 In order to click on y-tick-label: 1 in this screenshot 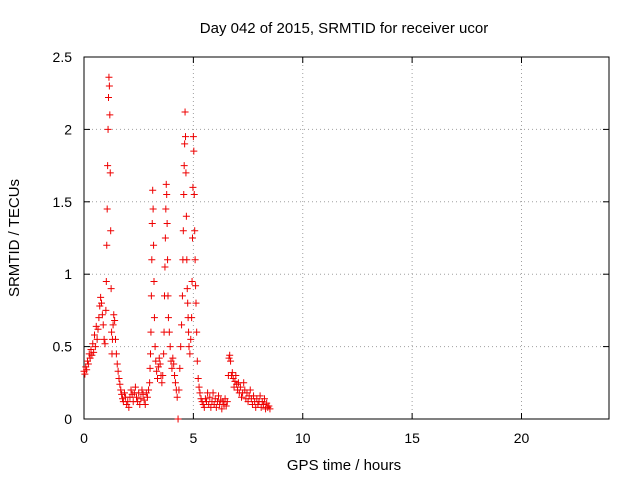, I will do `click(68, 274)`.